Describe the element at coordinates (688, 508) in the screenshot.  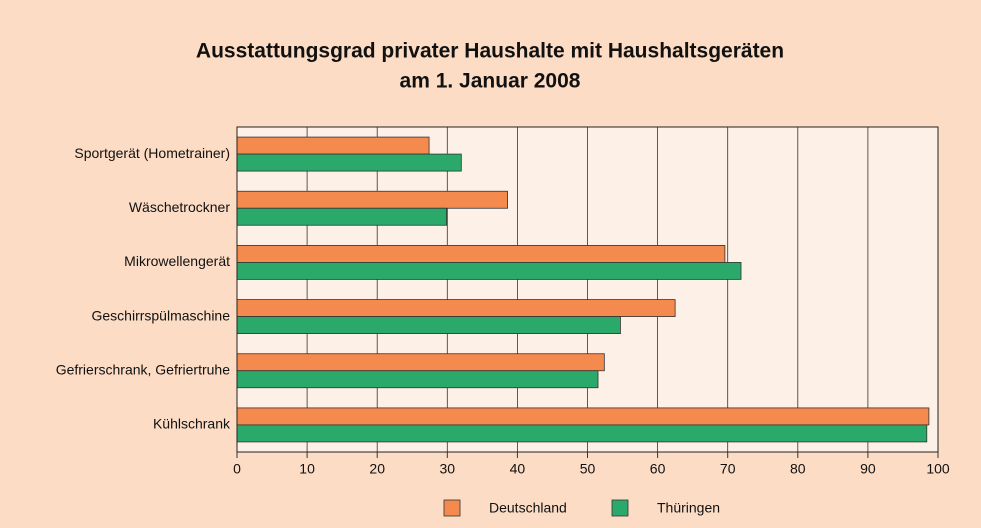
I see `legend-label: Thüringen` at that location.